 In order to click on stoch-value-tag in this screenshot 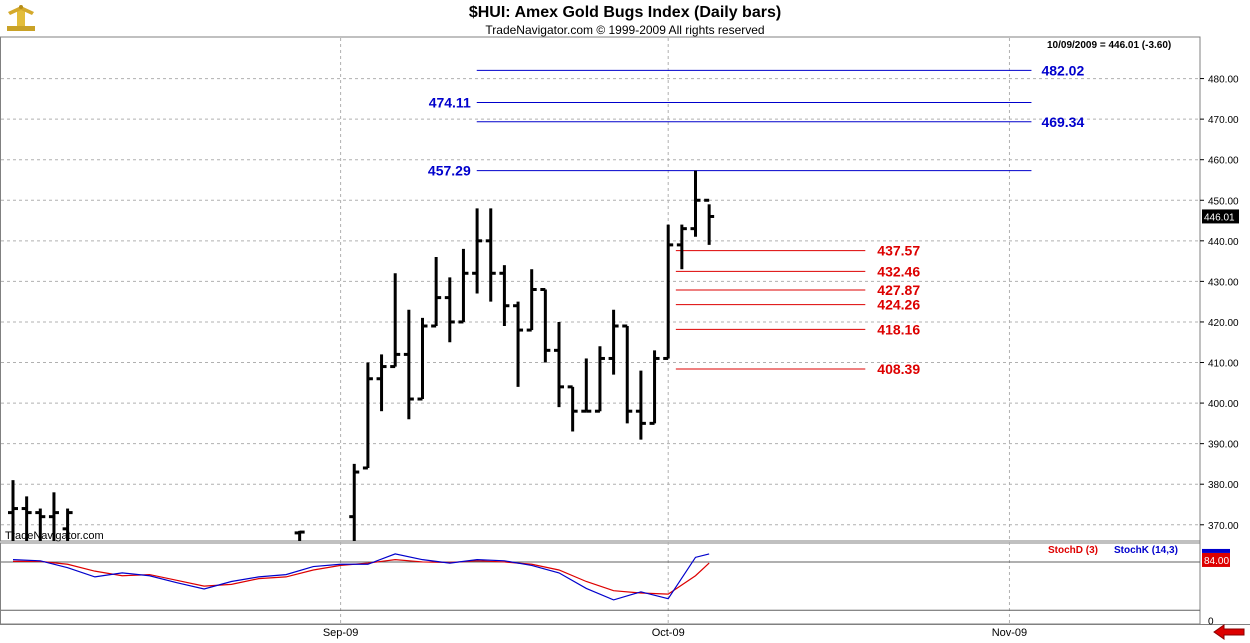, I will do `click(1216, 559)`.